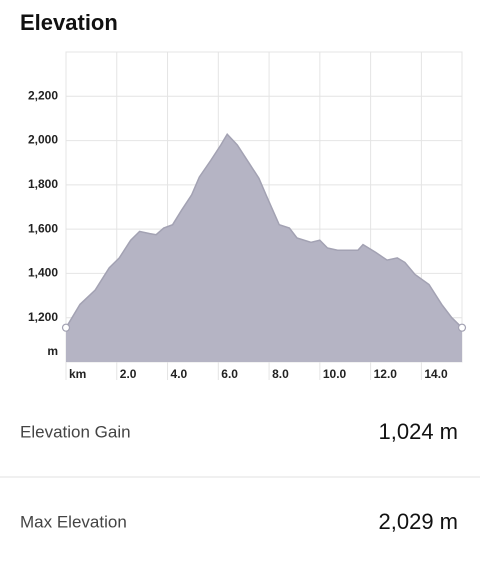  Describe the element at coordinates (280, 374) in the screenshot. I see `x-tick-label: 8.0` at that location.